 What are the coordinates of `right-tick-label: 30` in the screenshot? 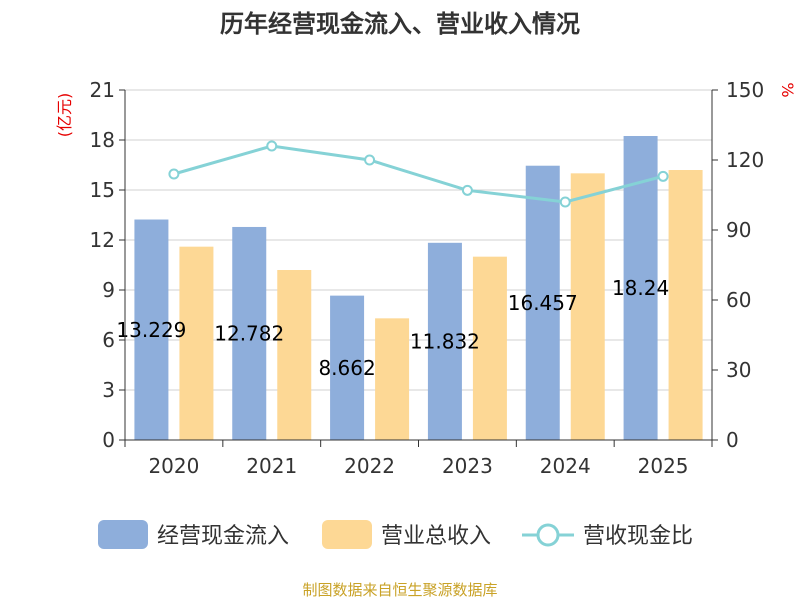 It's located at (738, 370).